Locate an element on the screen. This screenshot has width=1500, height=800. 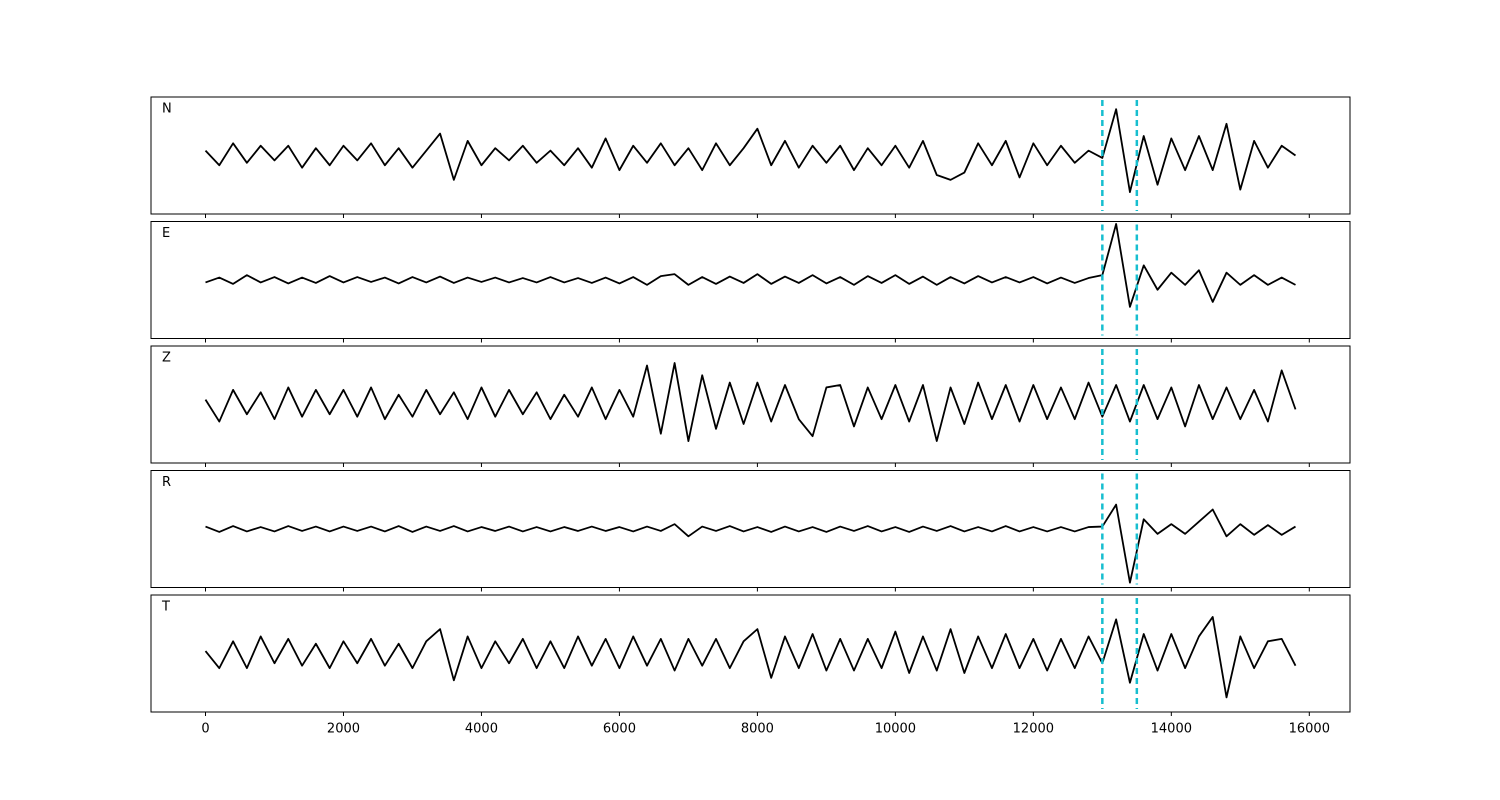
x-tick-label: 4000 is located at coordinates (481, 729).